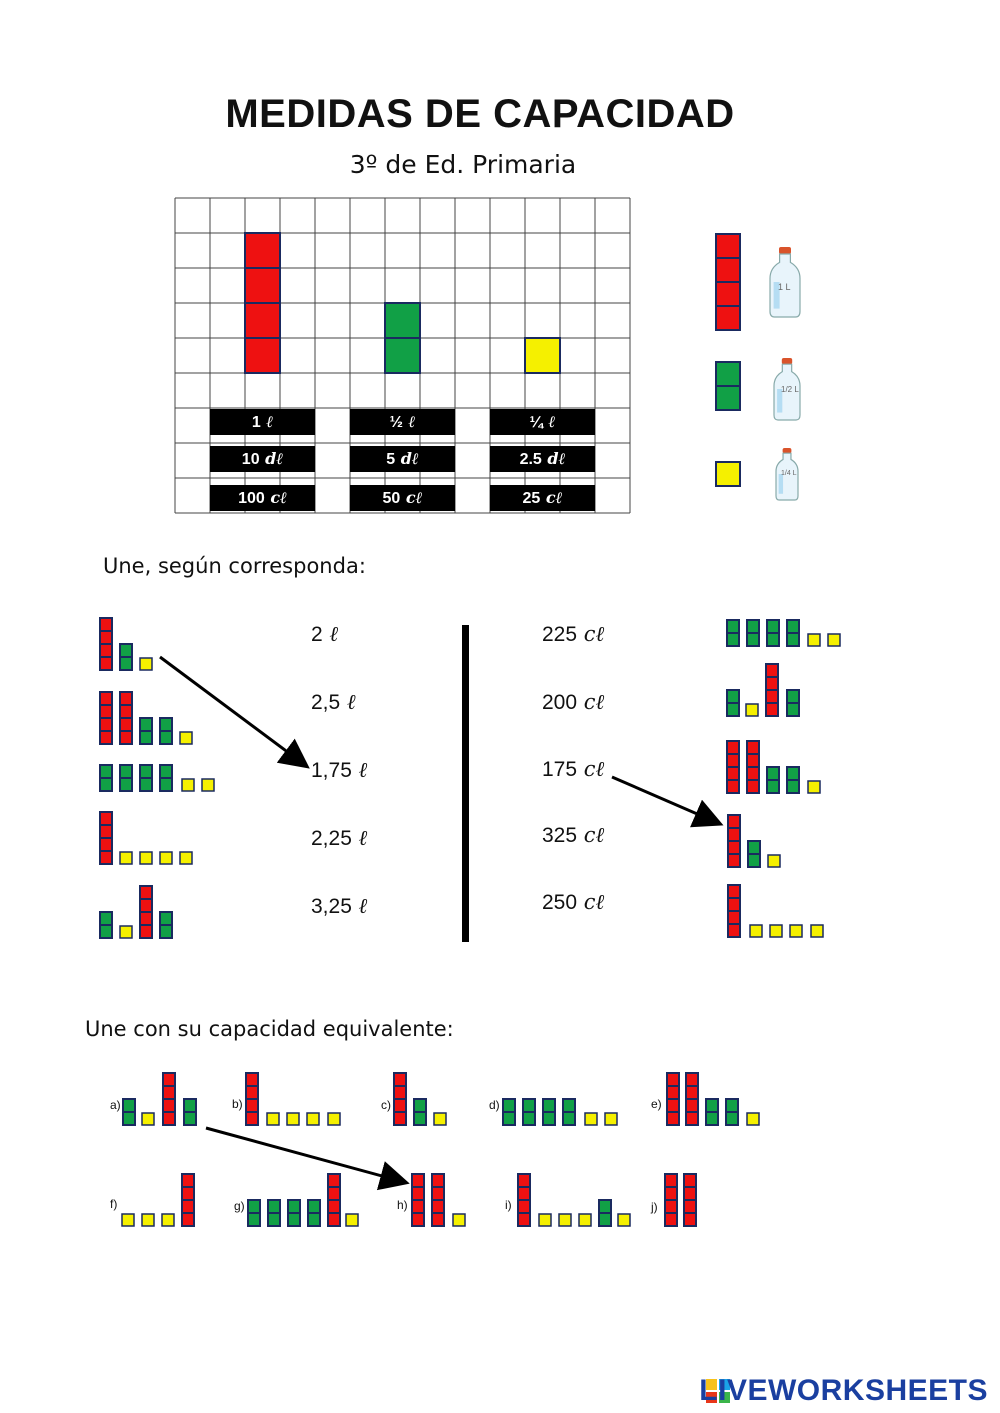 The image size is (1000, 1413). I want to click on picture-c, so click(420, 1099).